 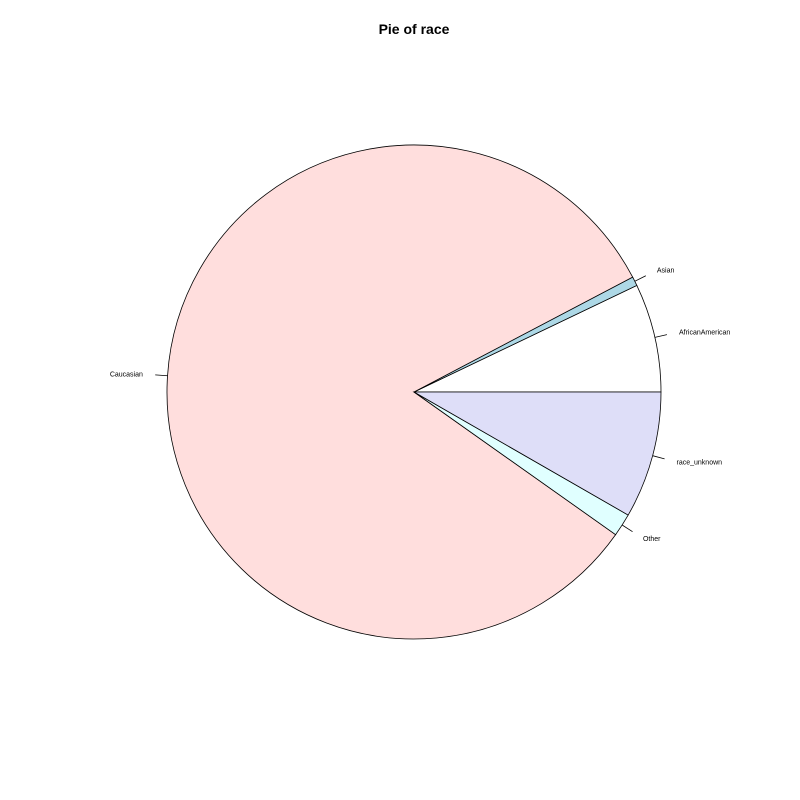 I want to click on slice-africanamerican, so click(x=537, y=338).